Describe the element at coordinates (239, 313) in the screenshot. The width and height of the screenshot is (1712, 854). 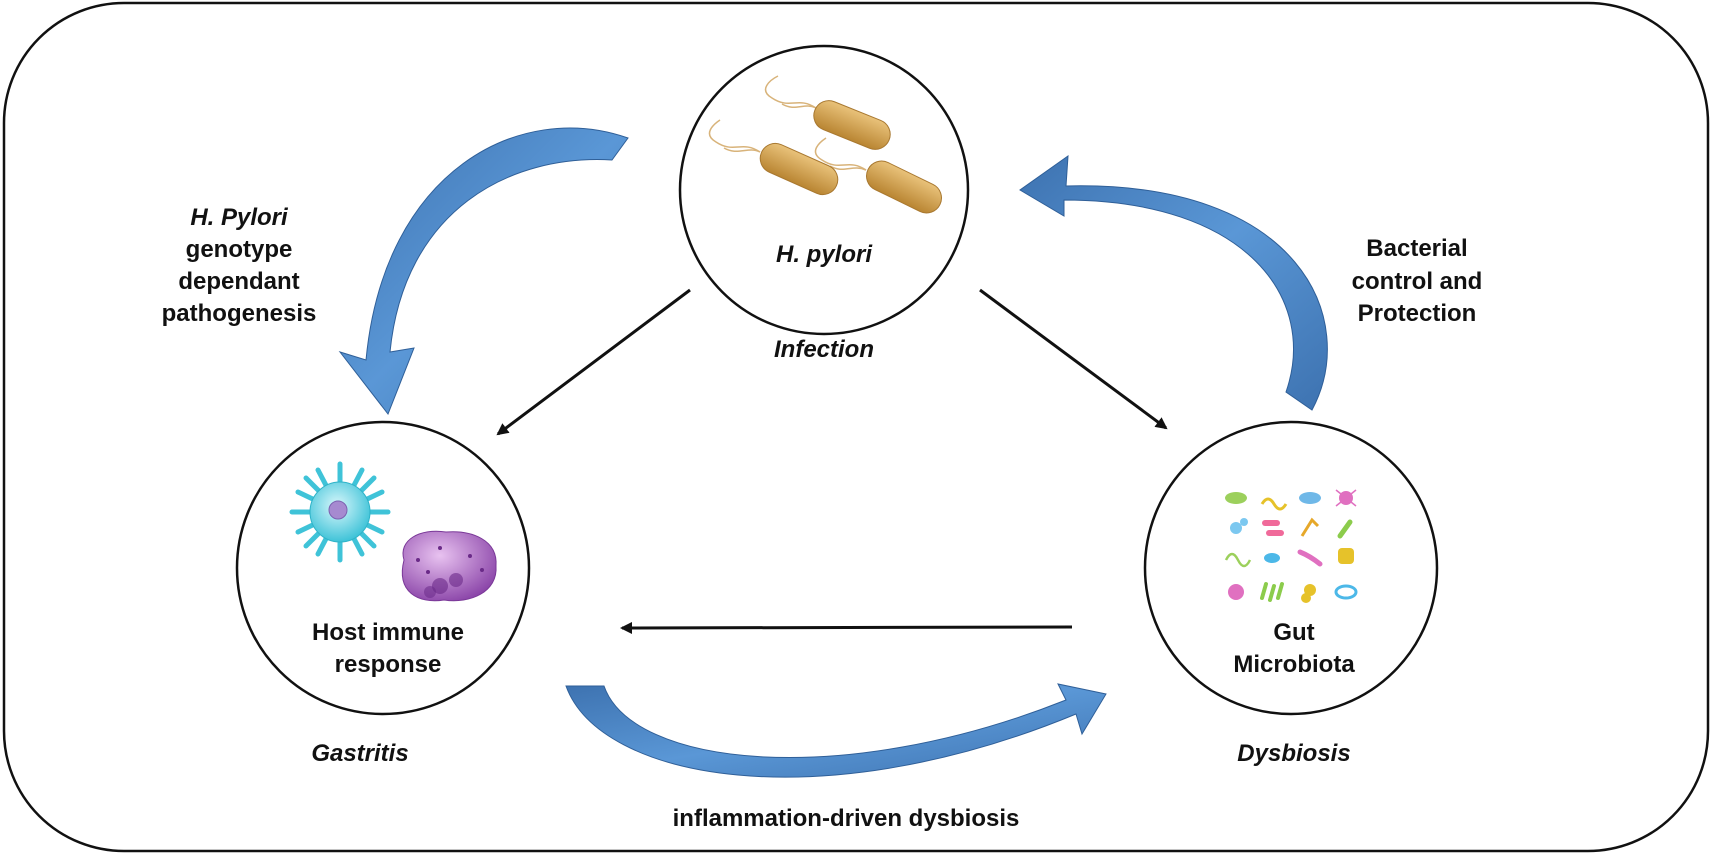
I see `left-edge-label-line4: pathogenesis` at that location.